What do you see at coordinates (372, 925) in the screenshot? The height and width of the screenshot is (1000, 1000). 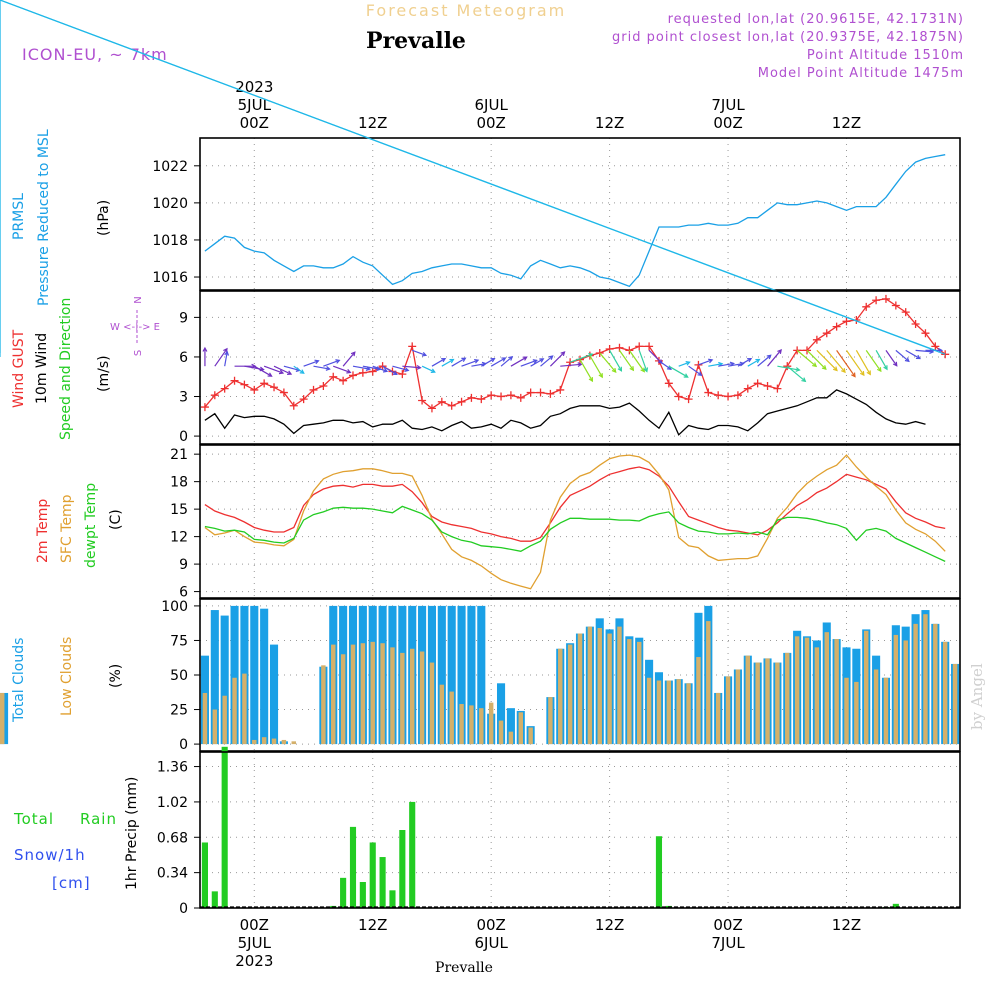 I see `bottom-hour-label: 12Z` at bounding box center [372, 925].